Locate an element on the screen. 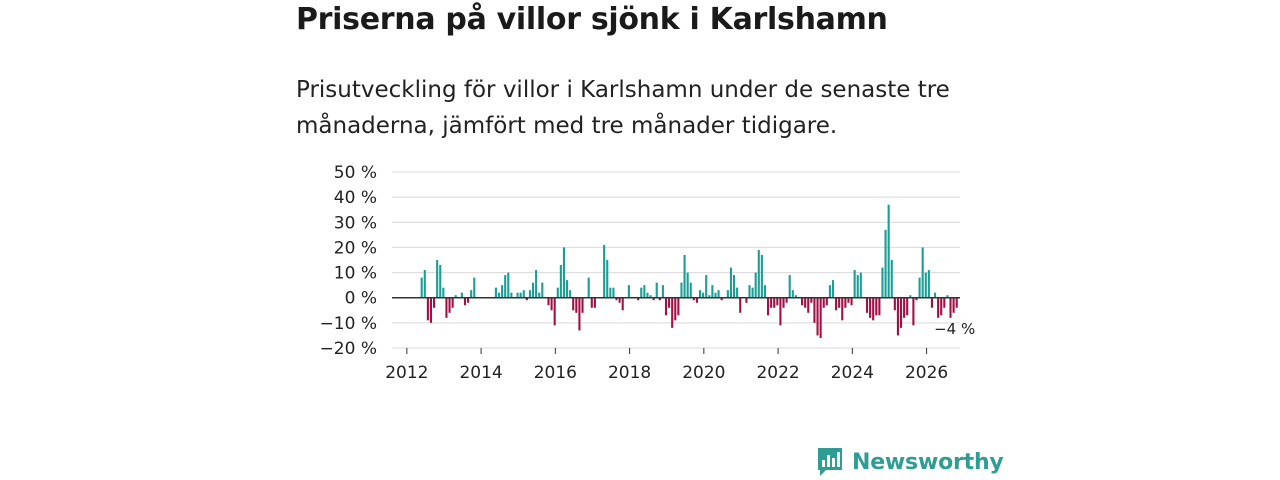 This screenshot has height=480, width=1280. y-tick-label: 50 % is located at coordinates (355, 173).